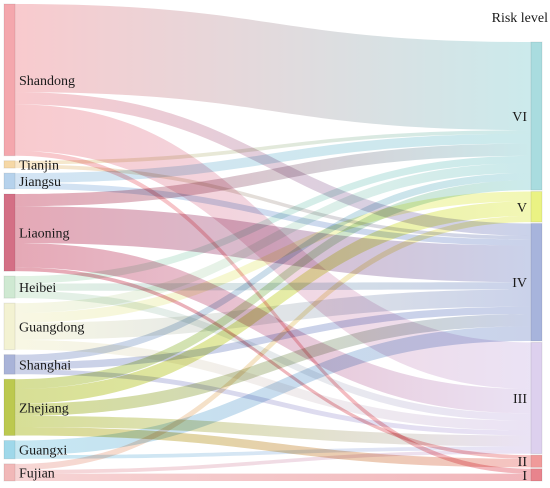 The height and width of the screenshot is (488, 550). What do you see at coordinates (44, 408) in the screenshot?
I see `label-zhejiang: Zhejiang` at bounding box center [44, 408].